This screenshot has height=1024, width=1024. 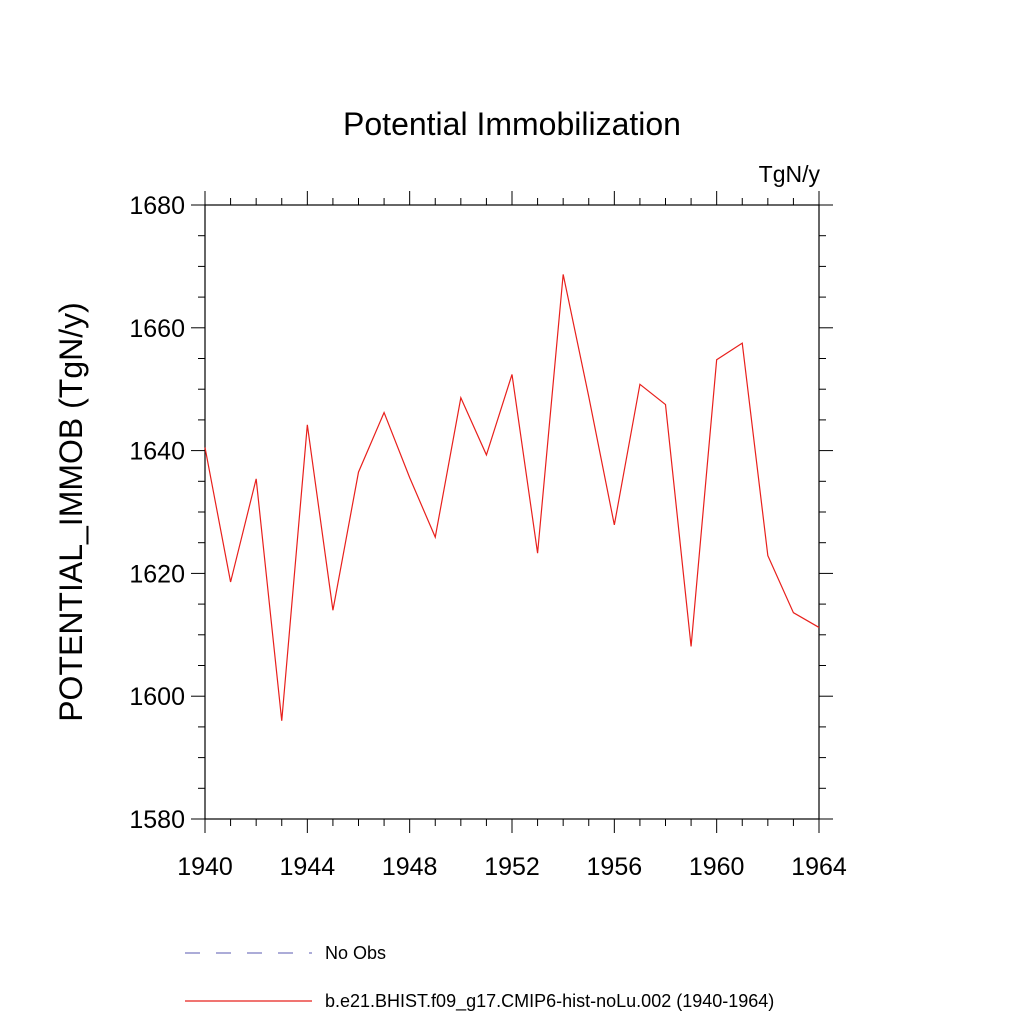 I want to click on y-tick-label: 1640, so click(x=157, y=452).